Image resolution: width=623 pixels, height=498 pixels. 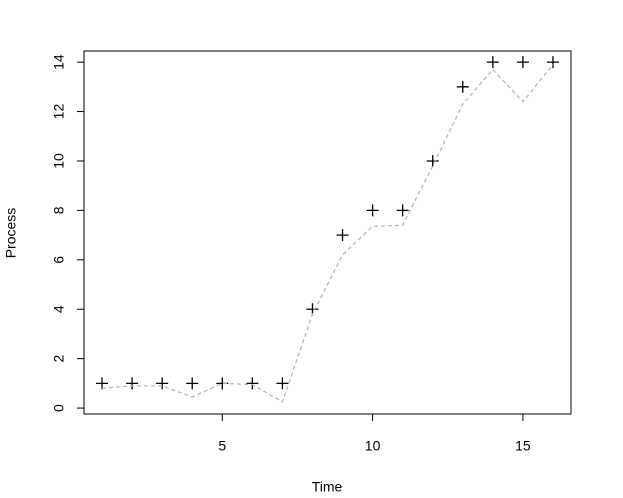 What do you see at coordinates (327, 487) in the screenshot?
I see `x-axis-label: Time` at bounding box center [327, 487].